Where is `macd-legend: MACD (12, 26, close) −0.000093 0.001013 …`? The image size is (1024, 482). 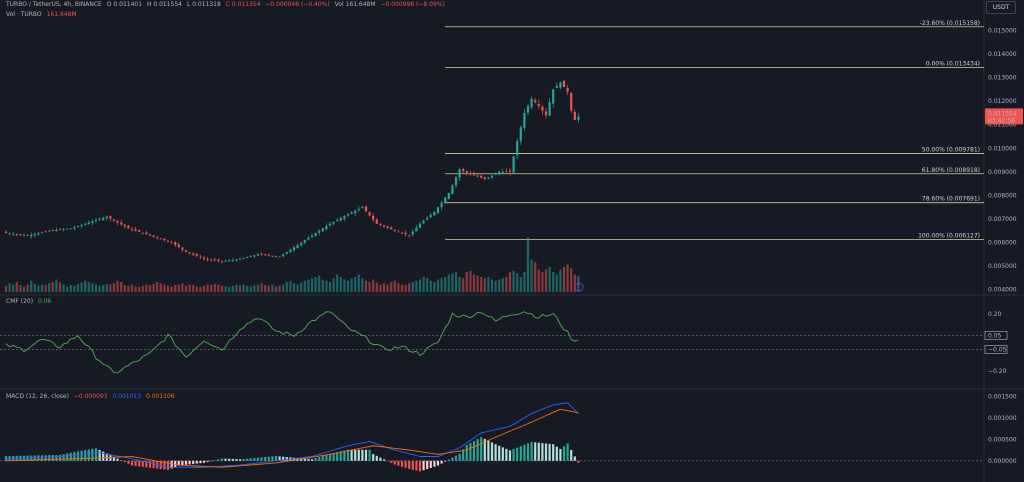 macd-legend: MACD (12, 26, close) −0.000093 0.001013 … is located at coordinates (92, 396).